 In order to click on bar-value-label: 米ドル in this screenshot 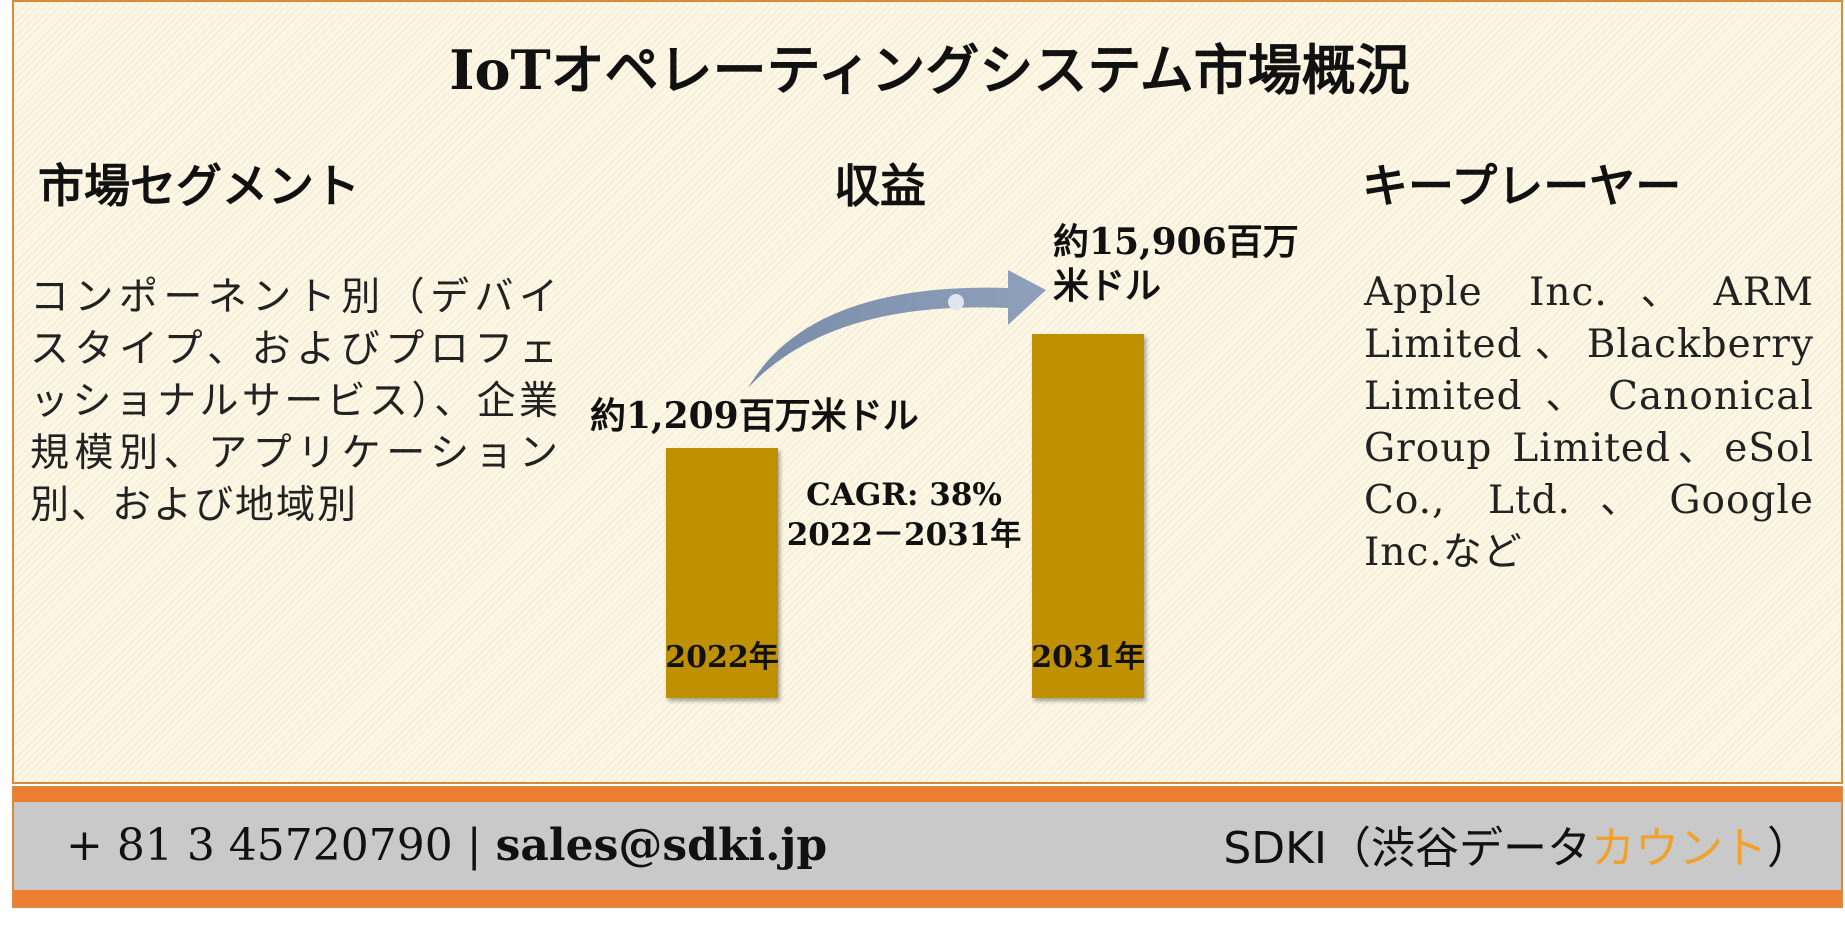, I will do `click(1107, 286)`.